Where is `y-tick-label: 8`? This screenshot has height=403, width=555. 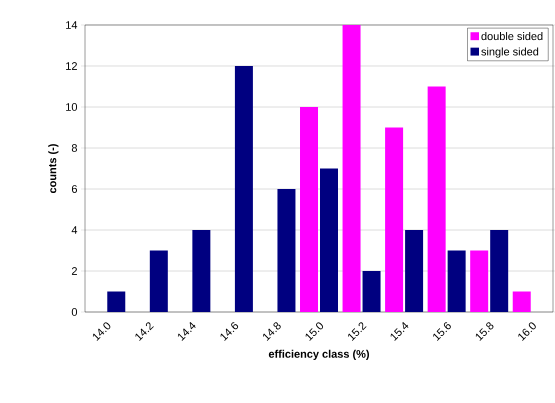 y-tick-label: 8 is located at coordinates (74, 148).